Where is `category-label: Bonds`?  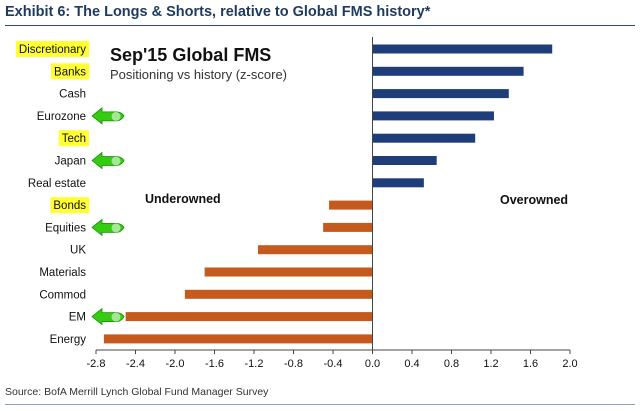 category-label: Bonds is located at coordinates (69, 206).